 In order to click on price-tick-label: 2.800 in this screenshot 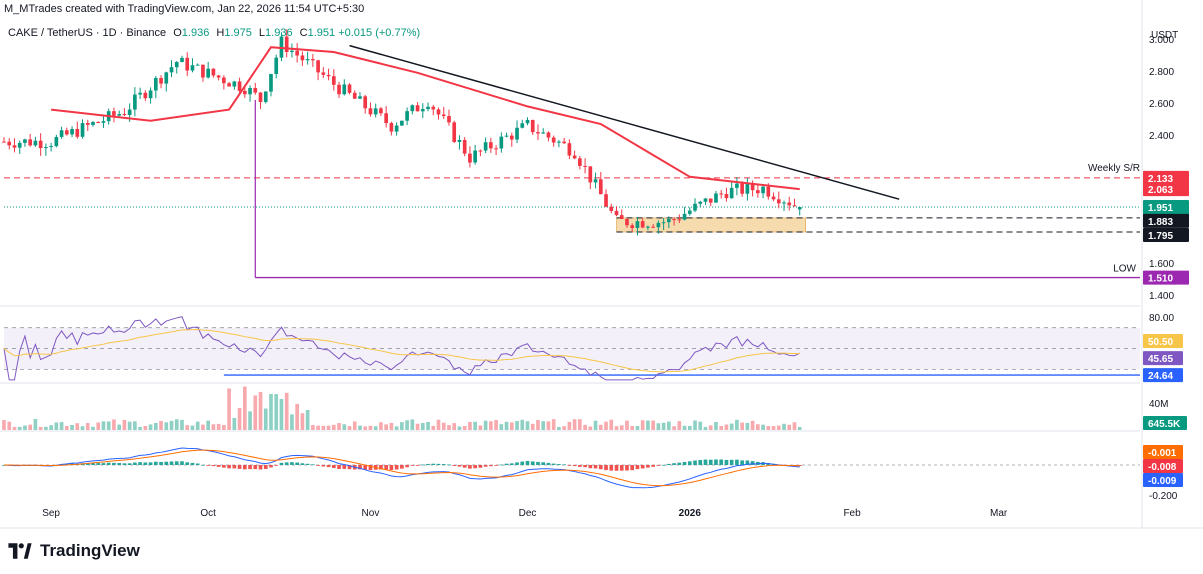, I will do `click(1161, 72)`.